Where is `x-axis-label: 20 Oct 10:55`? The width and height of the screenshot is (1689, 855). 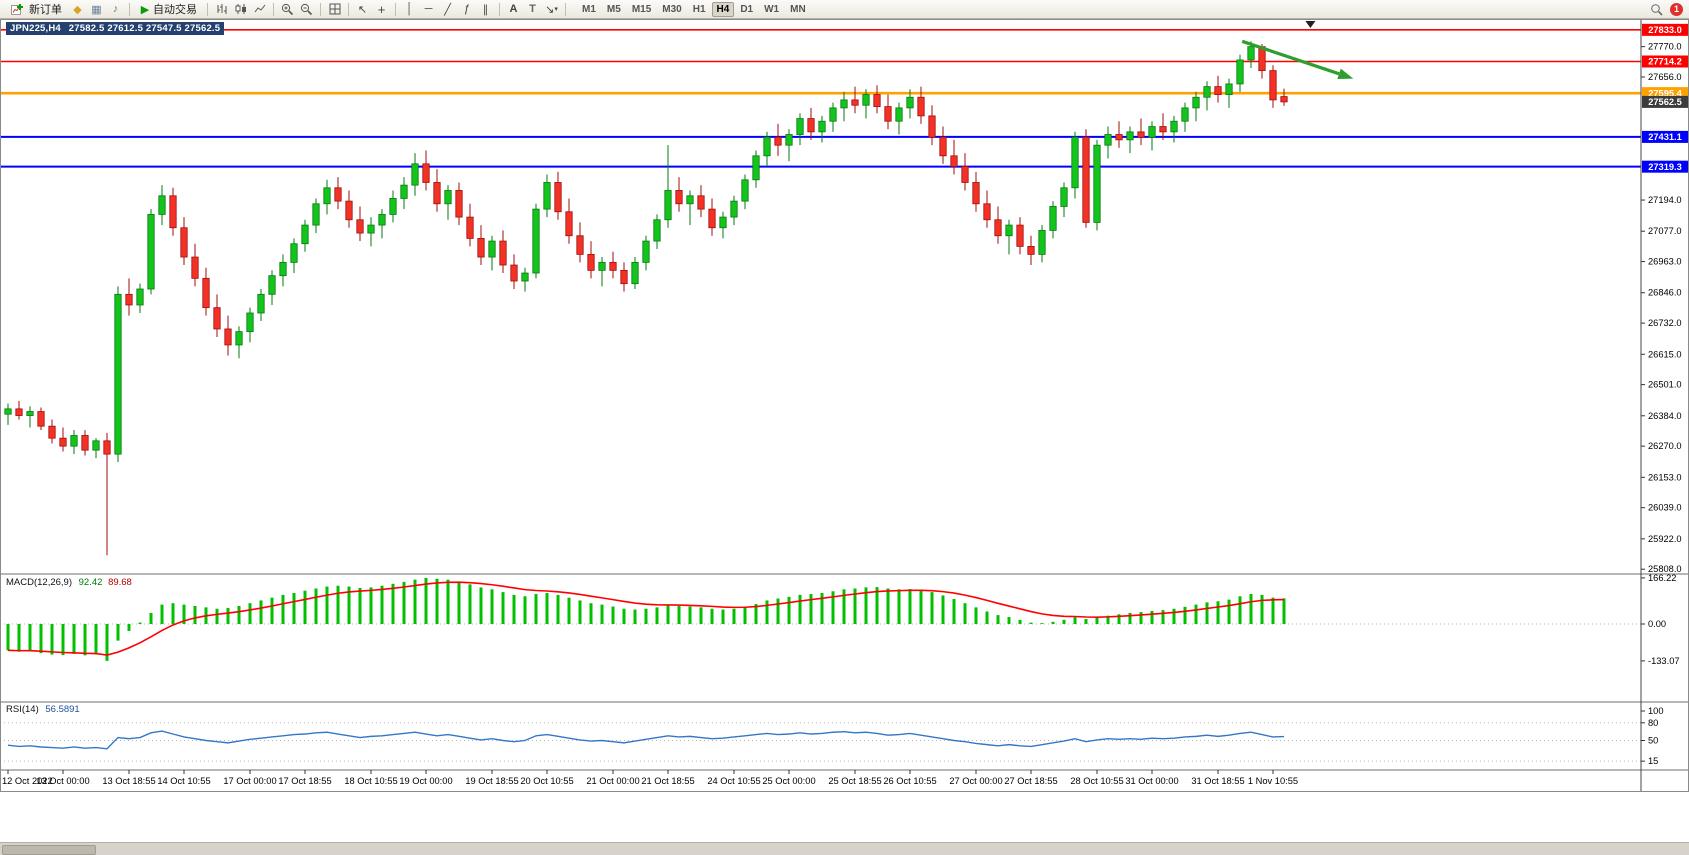
x-axis-label: 20 Oct 10:55 is located at coordinates (546, 781).